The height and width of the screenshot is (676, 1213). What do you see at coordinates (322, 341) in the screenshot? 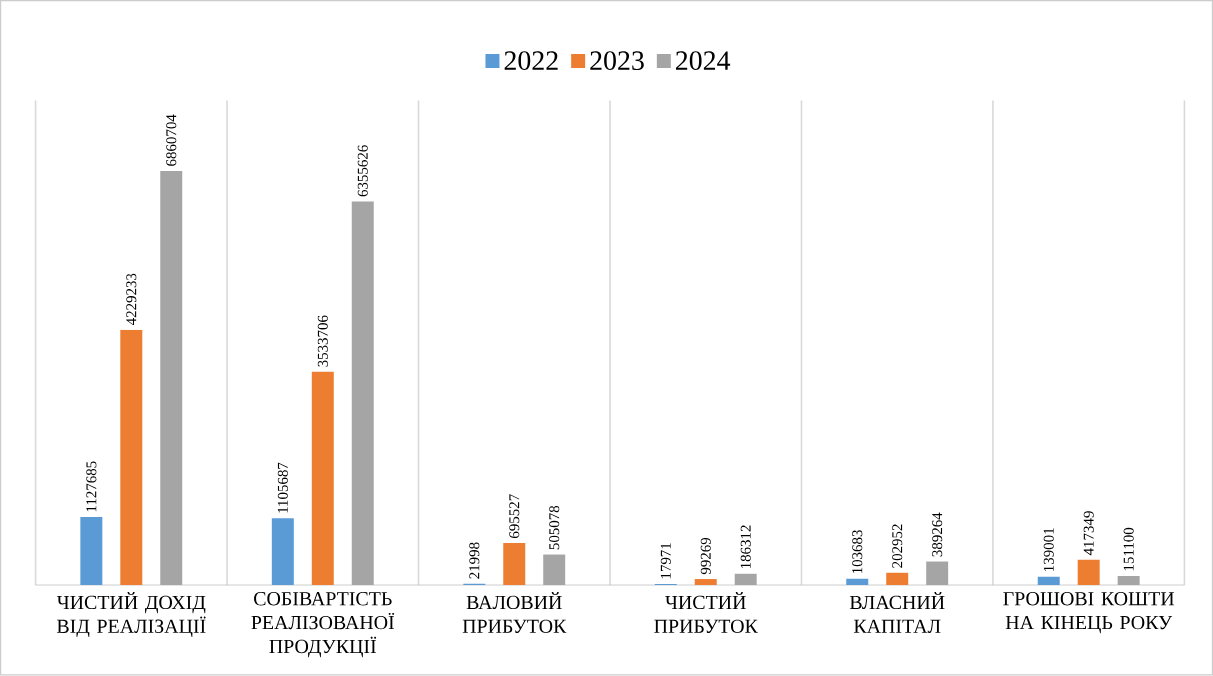
I see `data-label: 3533706` at bounding box center [322, 341].